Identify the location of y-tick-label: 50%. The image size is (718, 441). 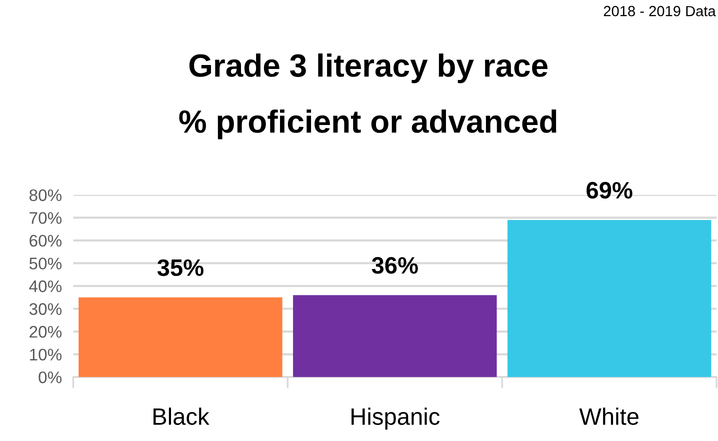
(45, 264).